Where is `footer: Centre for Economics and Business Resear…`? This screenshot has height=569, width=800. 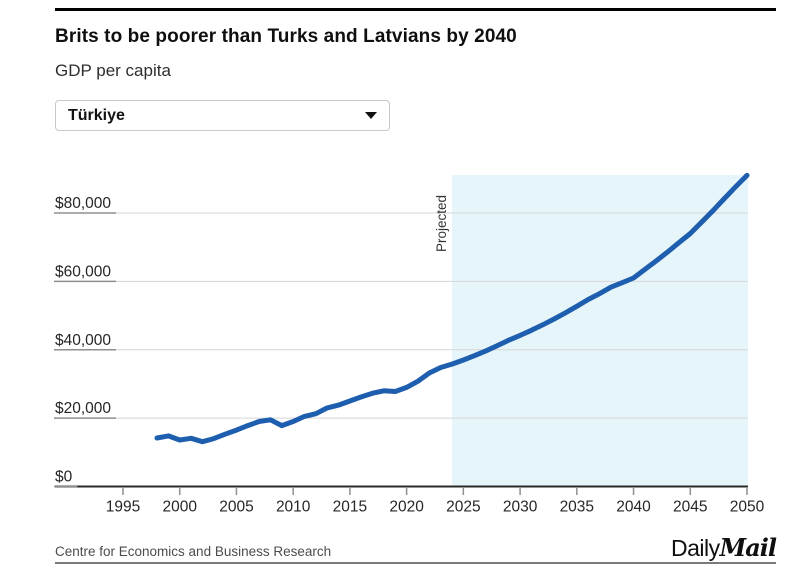 footer: Centre for Economics and Business Resear… is located at coordinates (416, 547).